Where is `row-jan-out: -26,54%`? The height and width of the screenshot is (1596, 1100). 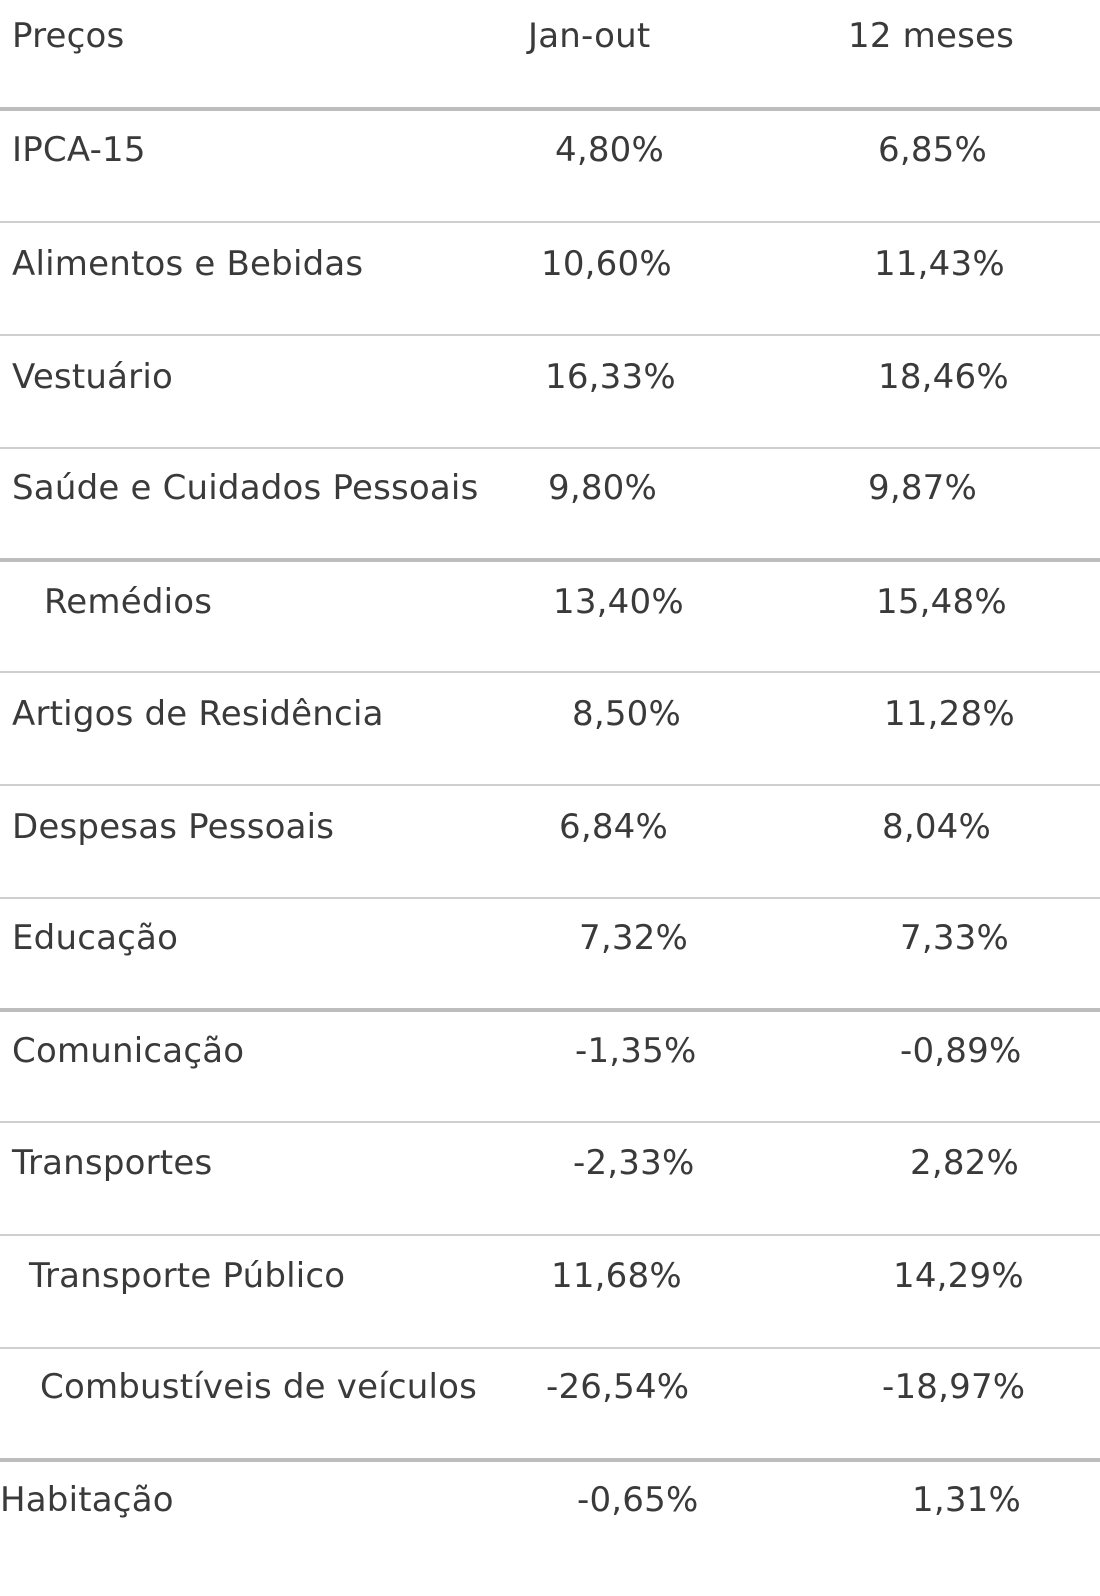 row-jan-out: -26,54% is located at coordinates (618, 1387).